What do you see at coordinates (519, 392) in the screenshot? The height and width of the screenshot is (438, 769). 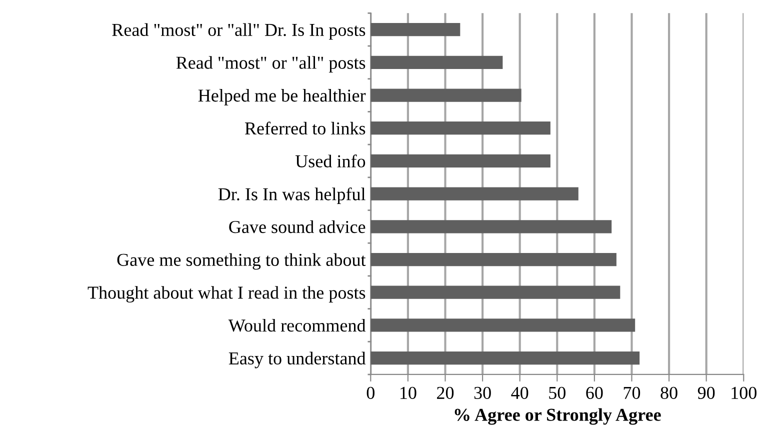 I see `x-tick-label: 40` at bounding box center [519, 392].